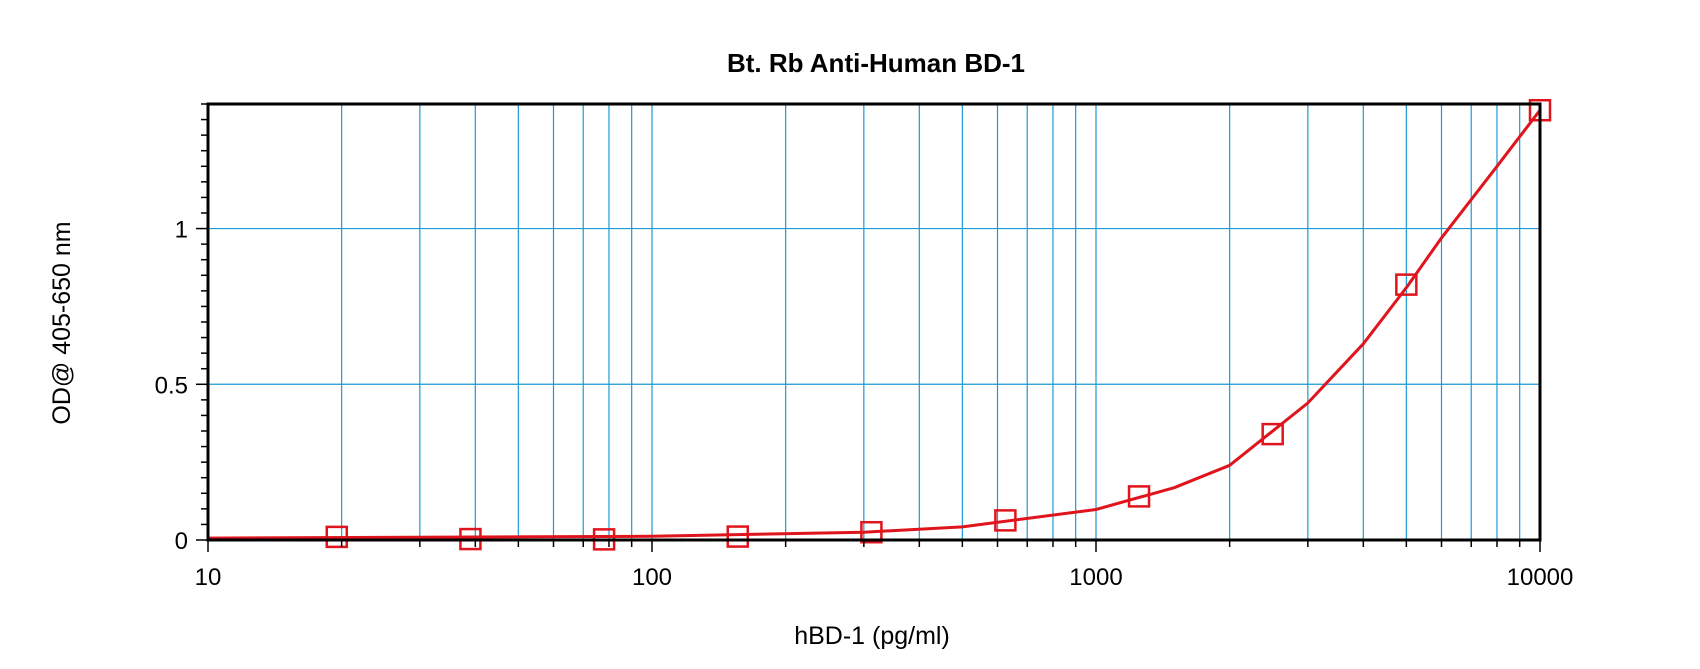 The image size is (1700, 669). What do you see at coordinates (62, 322) in the screenshot?
I see `y-axis-label: OD@ 405-650 nm` at bounding box center [62, 322].